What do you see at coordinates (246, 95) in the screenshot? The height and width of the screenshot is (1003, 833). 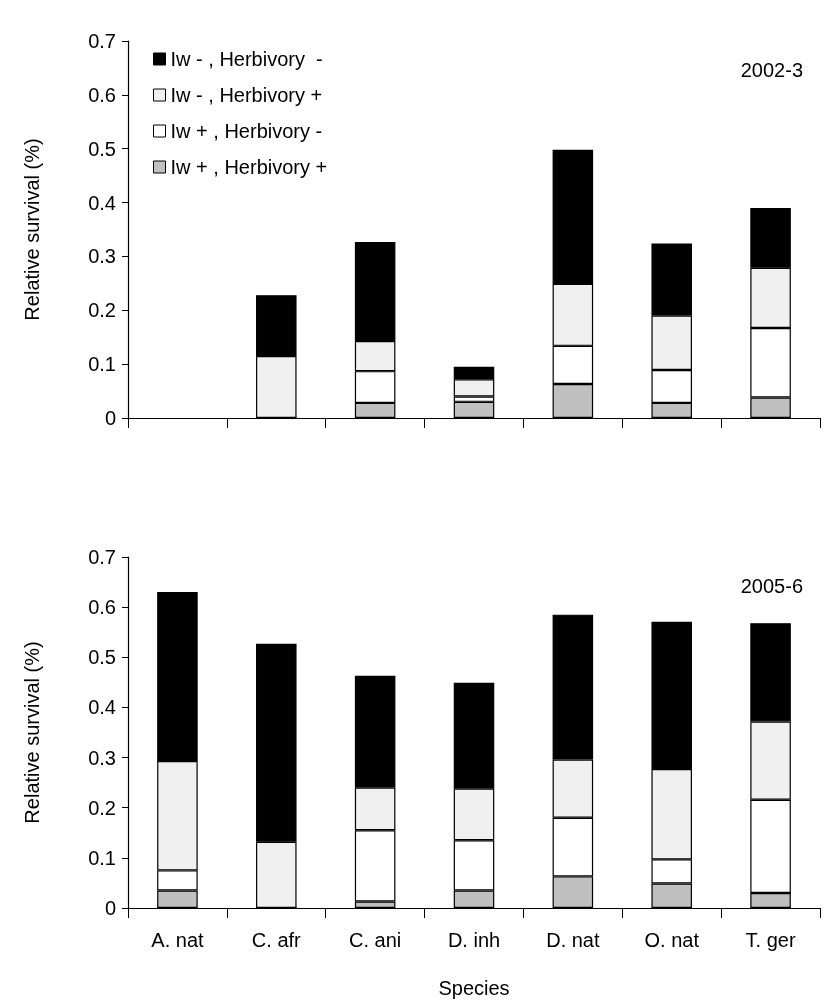 I see `legend-label: Iw - , Herbivory +` at bounding box center [246, 95].